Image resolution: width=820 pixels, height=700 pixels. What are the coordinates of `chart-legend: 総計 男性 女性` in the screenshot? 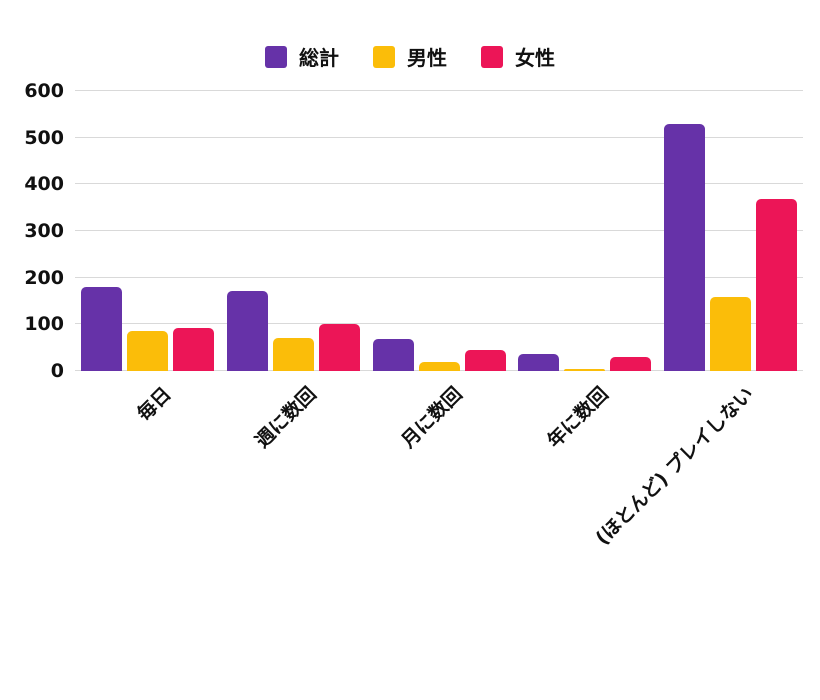 It's located at (410, 56).